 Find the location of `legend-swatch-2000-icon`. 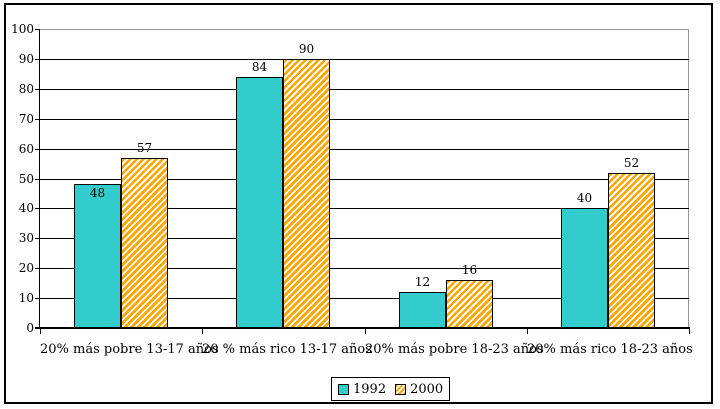

legend-swatch-2000-icon is located at coordinates (401, 389).